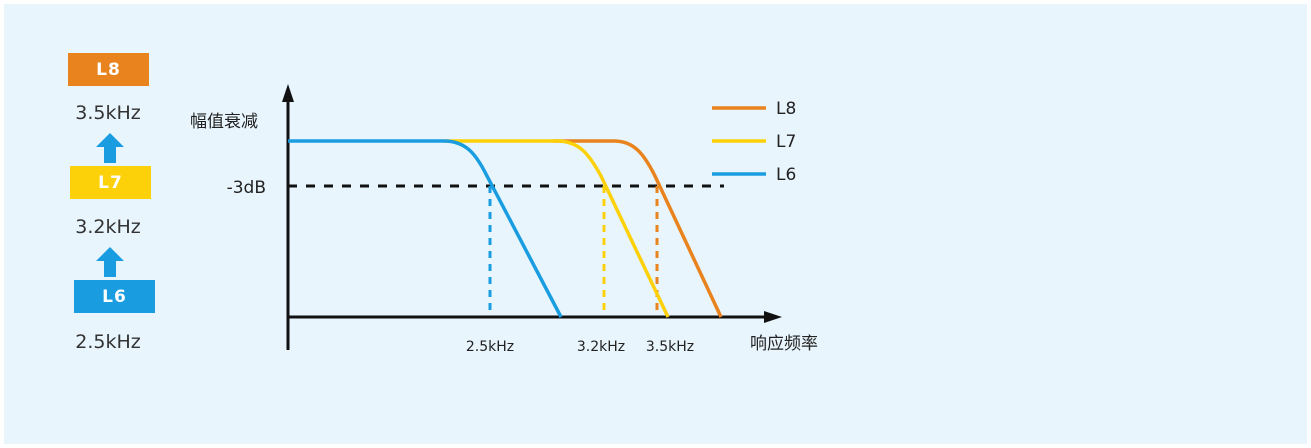 This screenshot has width=1311, height=448. Describe the element at coordinates (490, 347) in the screenshot. I see `tick-label: 2.5kHz` at that location.